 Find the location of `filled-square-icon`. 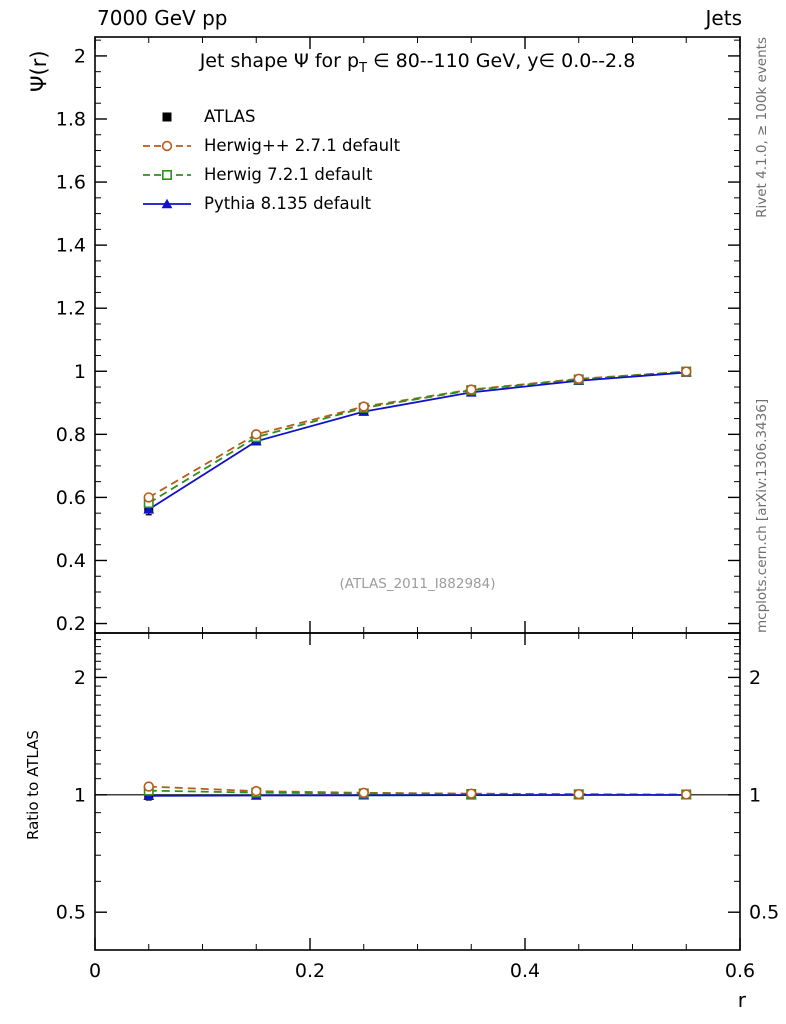

filled-square-icon is located at coordinates (167, 116).